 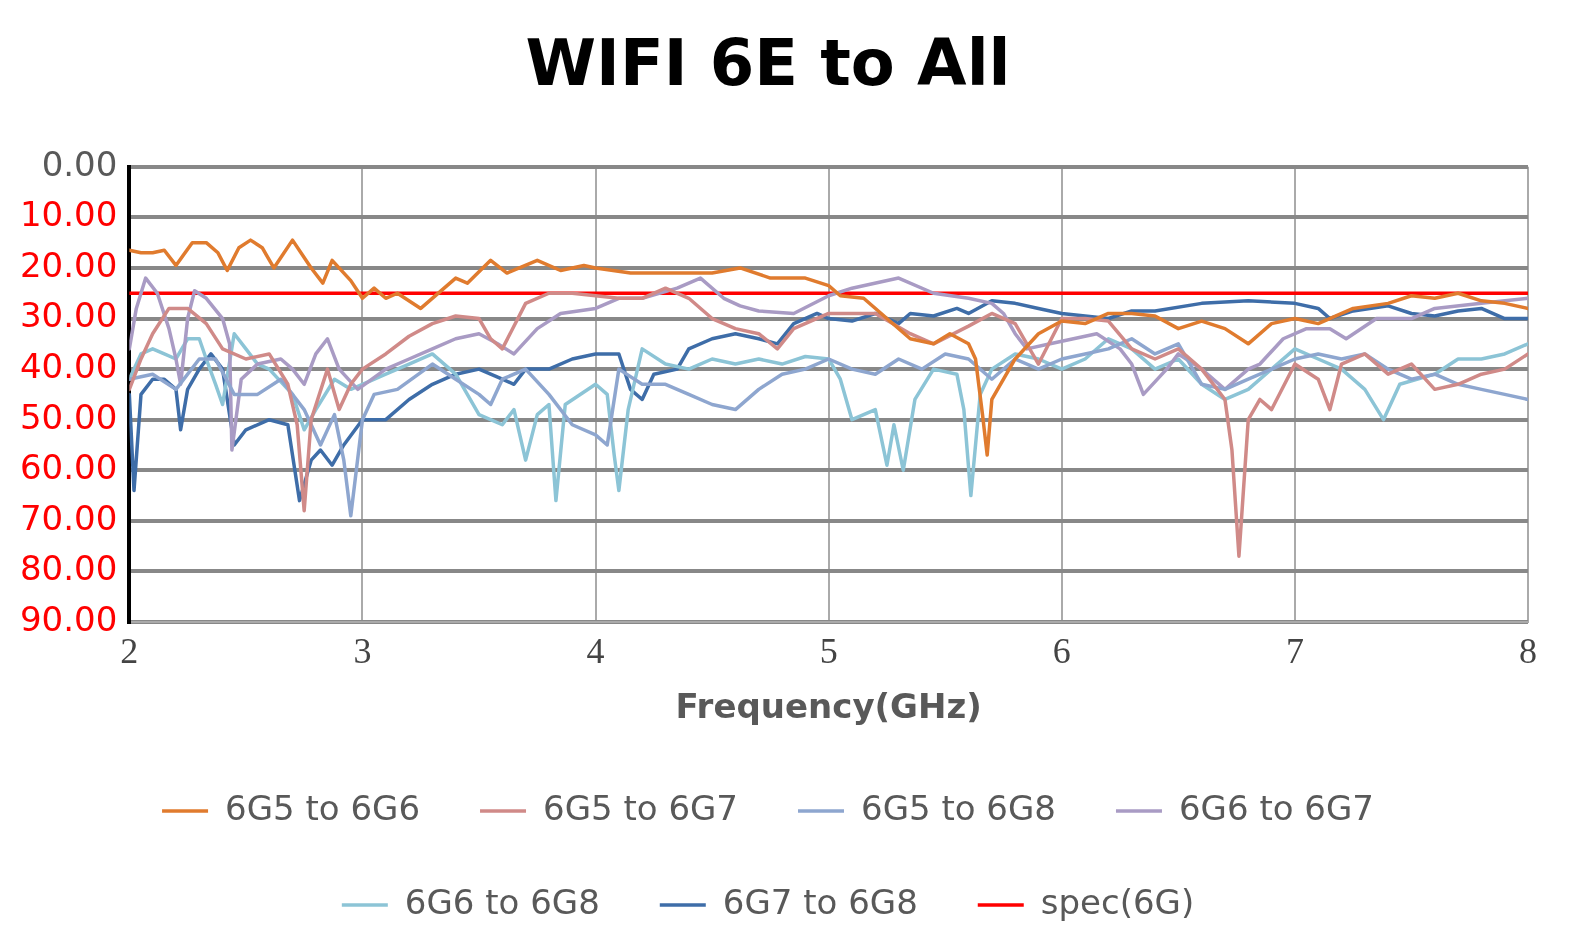 I want to click on legend-label: 6G5 to 6G8, so click(x=958, y=807).